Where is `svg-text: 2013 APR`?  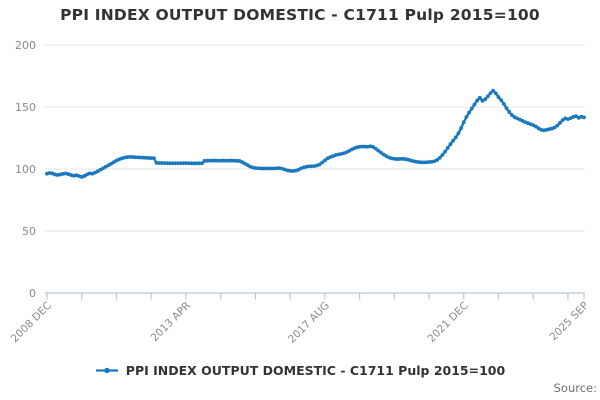
svg-text: 2013 APR is located at coordinates (171, 322).